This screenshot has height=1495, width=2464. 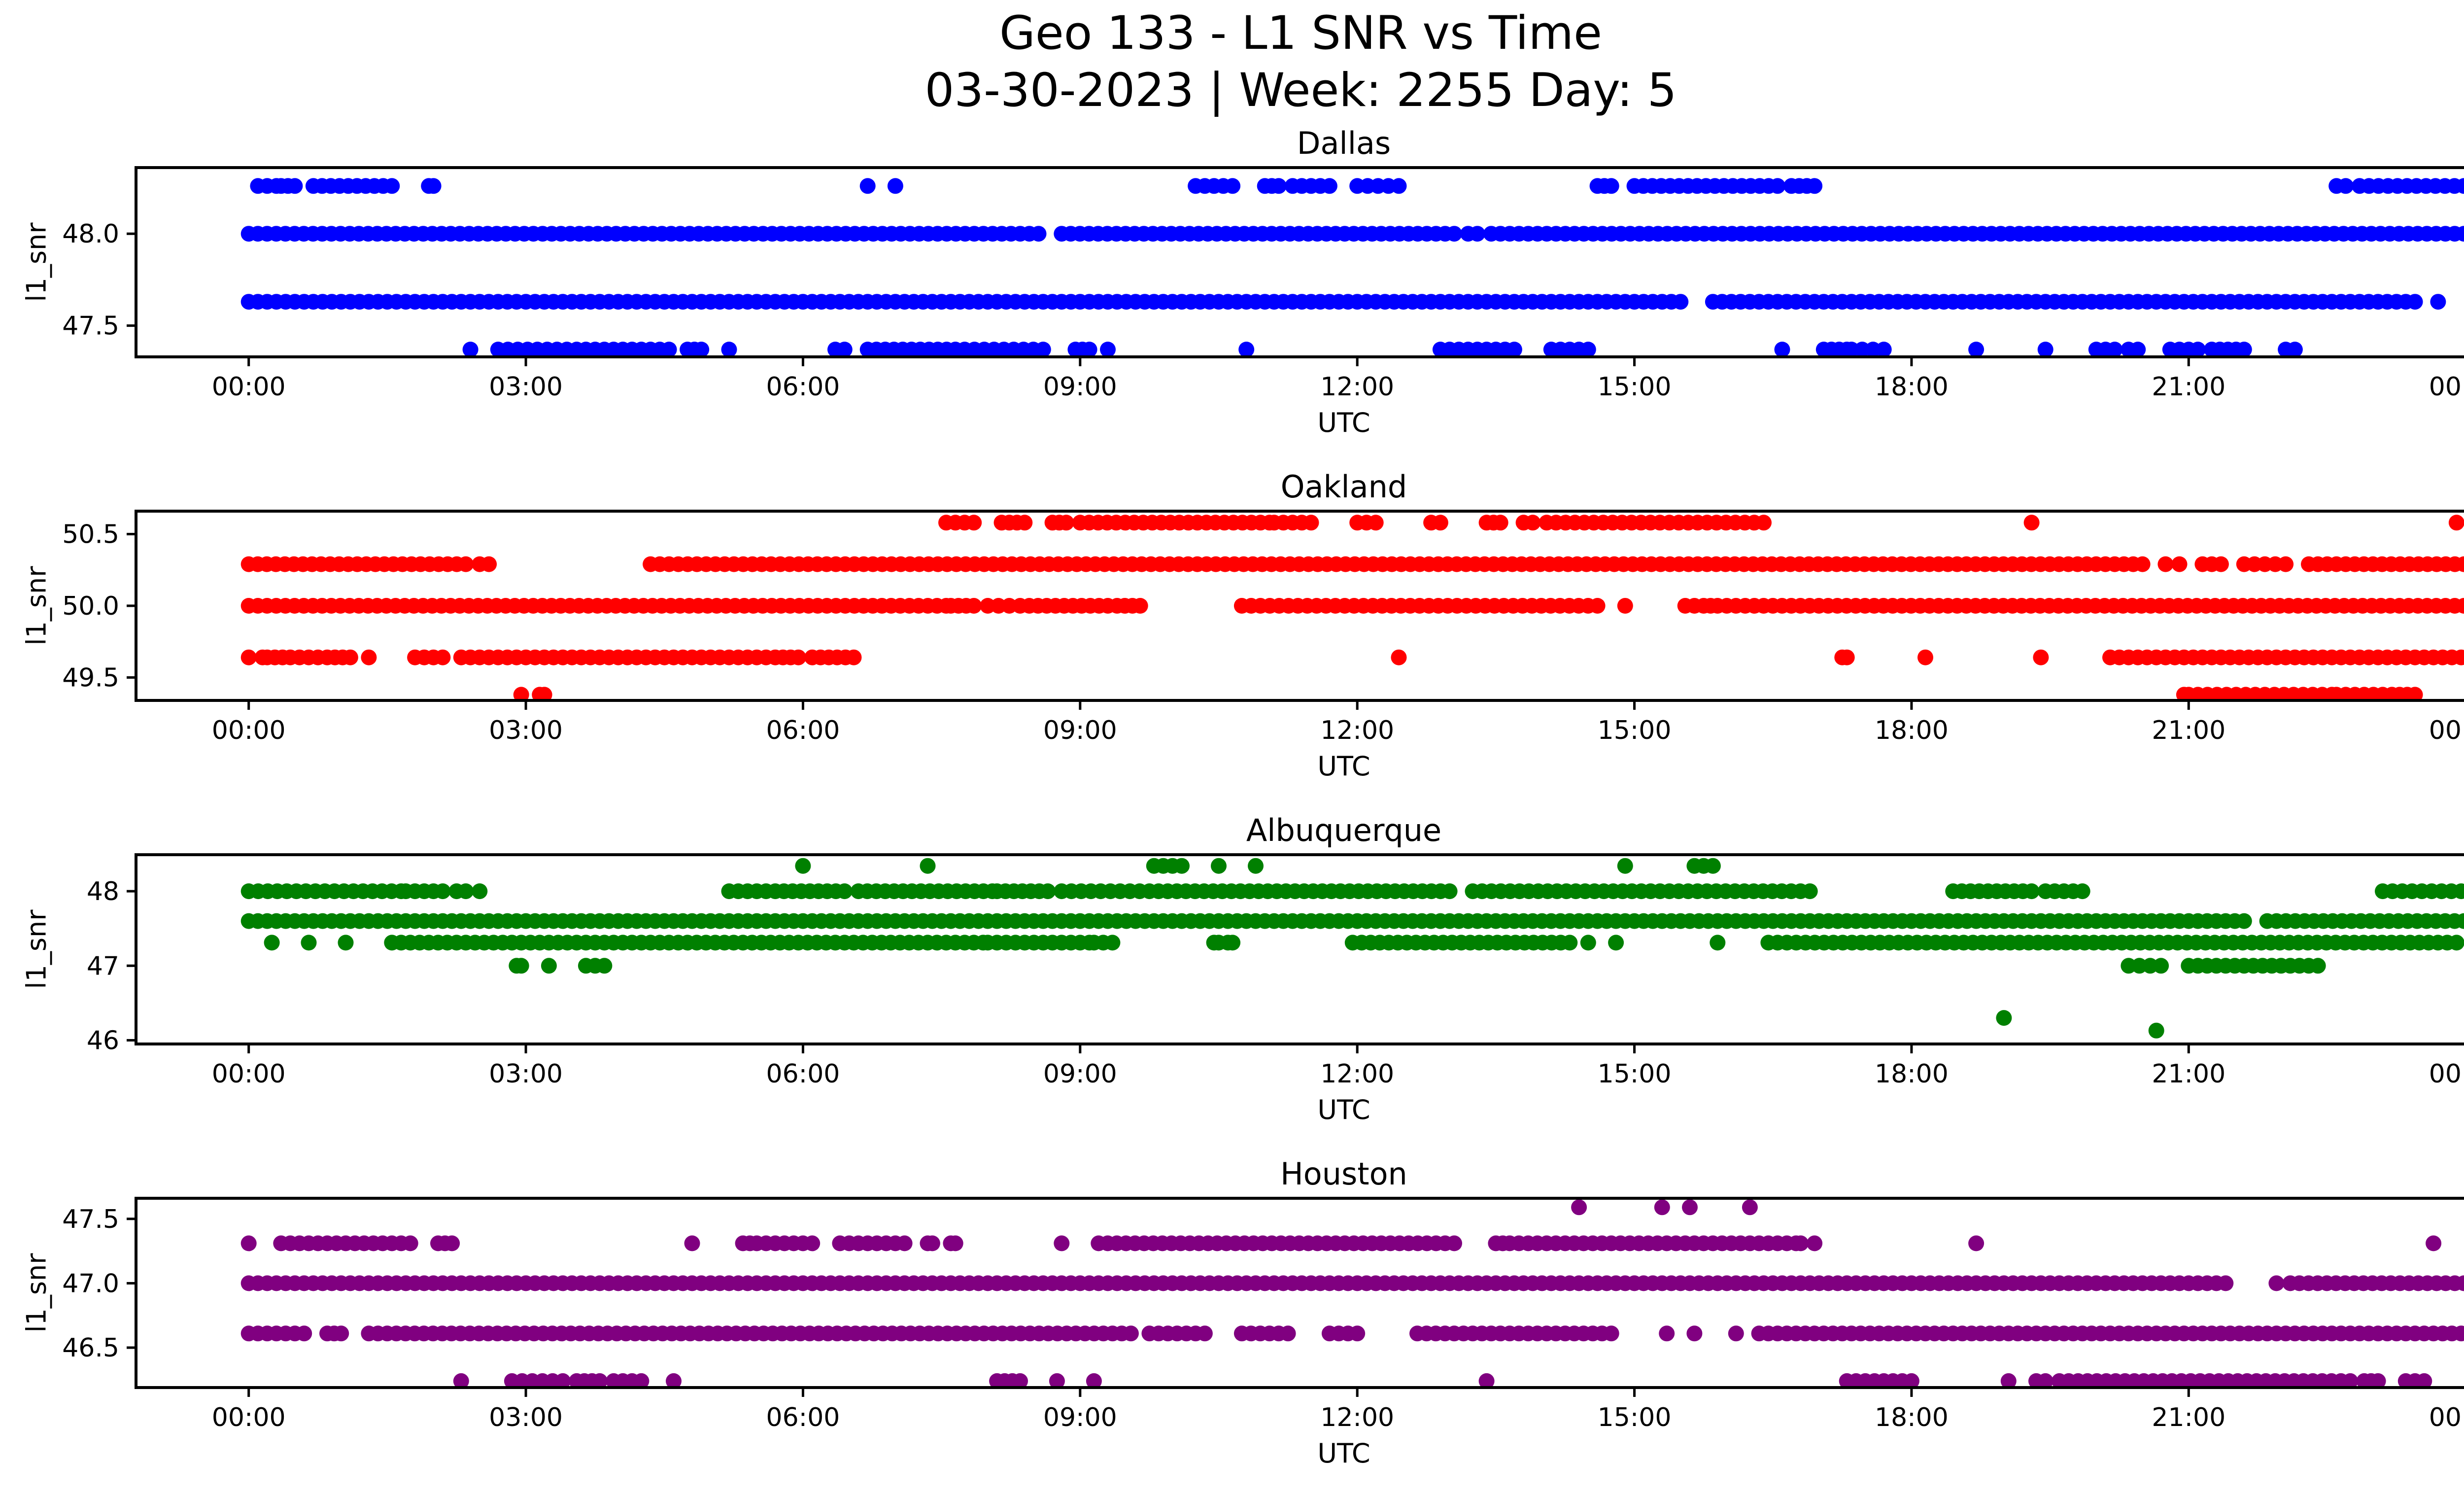 I want to click on scatter-series-oakland, so click(x=1352, y=607).